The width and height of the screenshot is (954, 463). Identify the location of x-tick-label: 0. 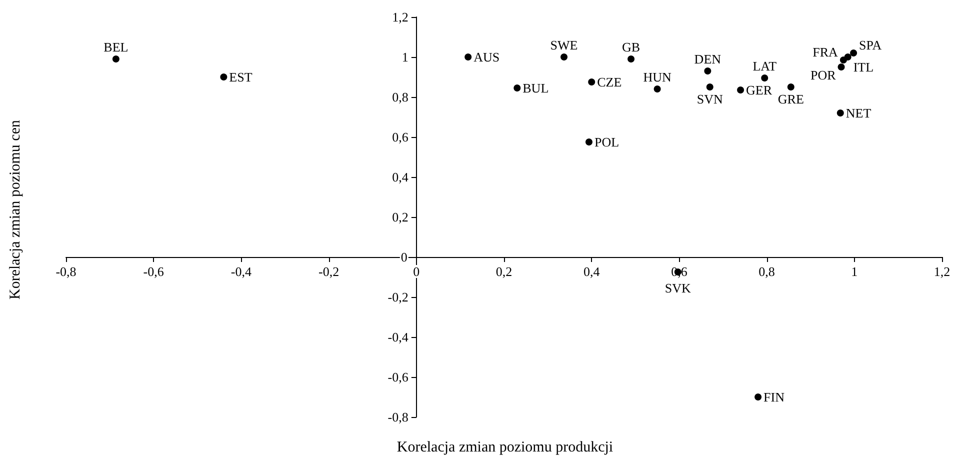
(416, 271).